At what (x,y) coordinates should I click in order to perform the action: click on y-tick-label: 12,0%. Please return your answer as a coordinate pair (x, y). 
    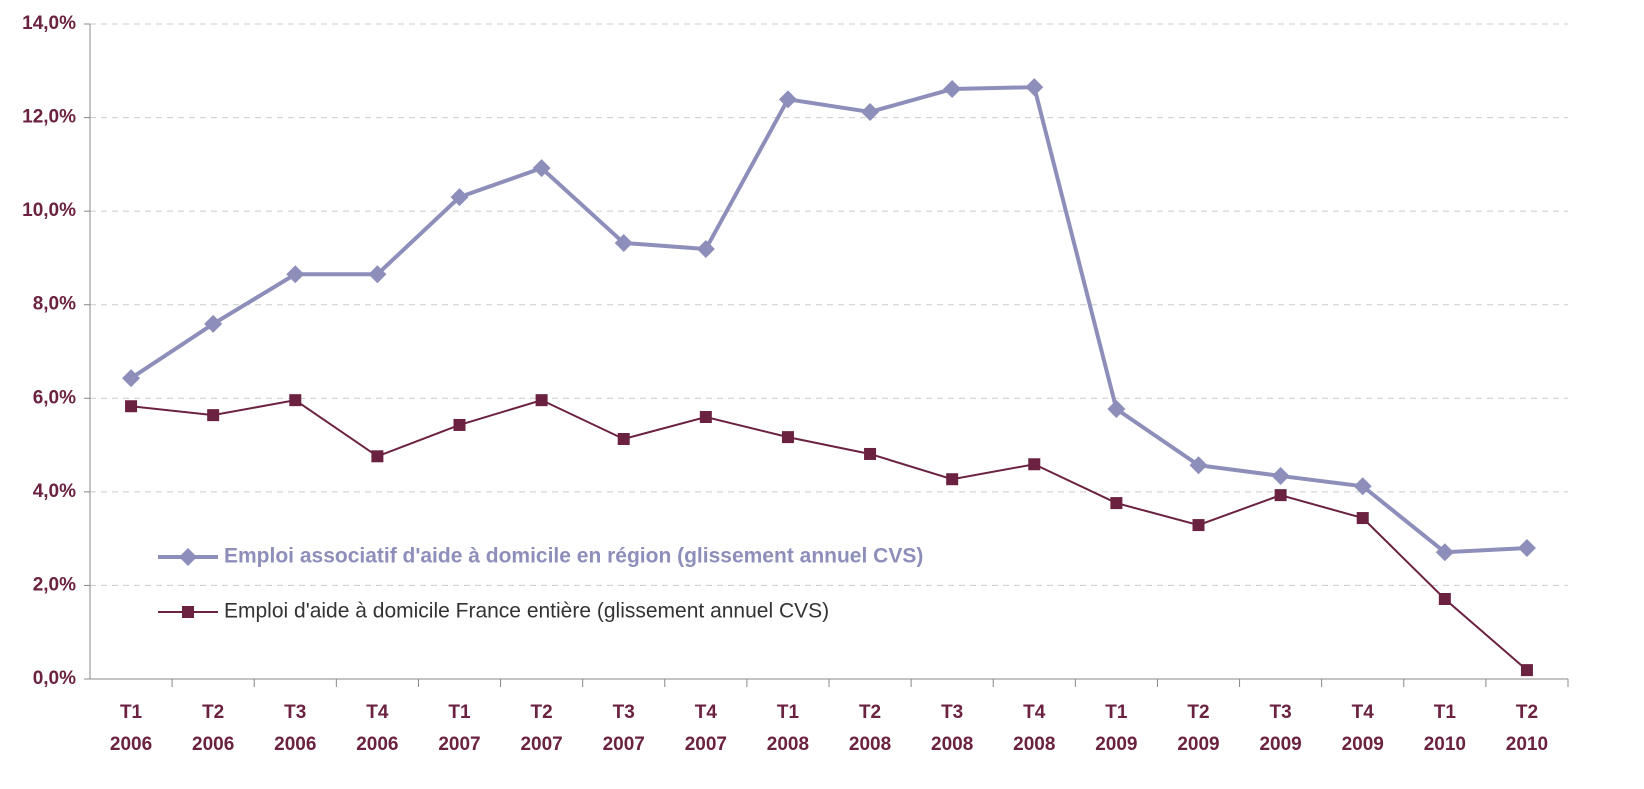
    Looking at the image, I should click on (49, 117).